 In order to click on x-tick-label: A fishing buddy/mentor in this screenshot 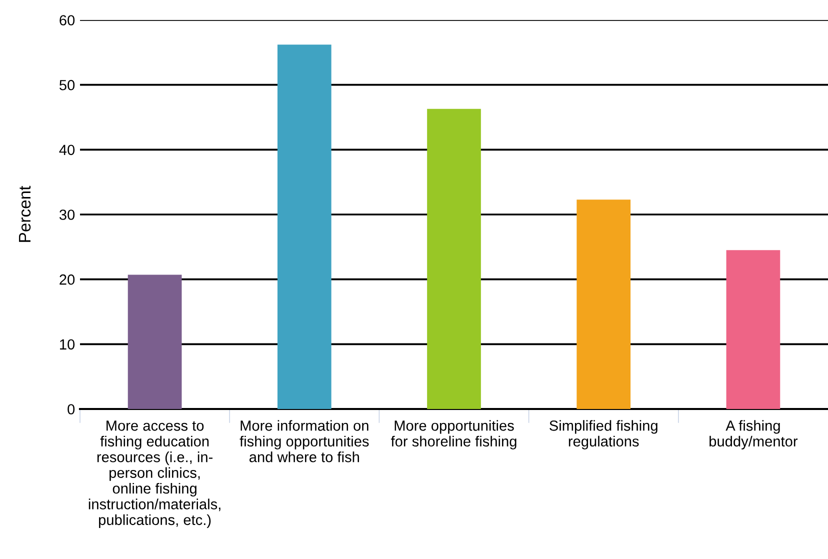, I will do `click(754, 435)`.